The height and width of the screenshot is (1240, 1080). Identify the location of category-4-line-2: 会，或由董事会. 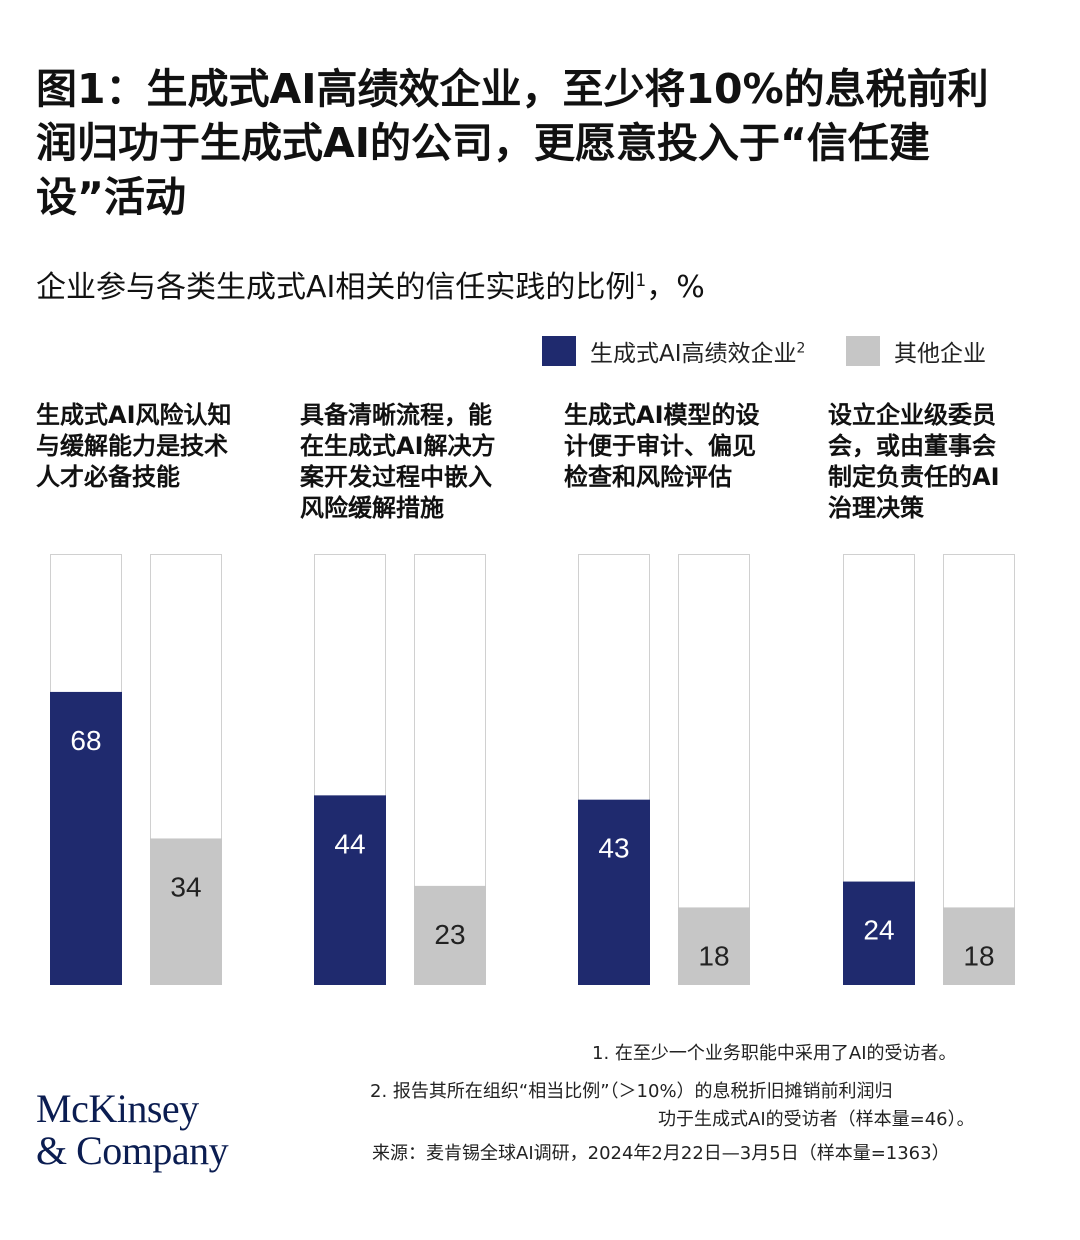
(912, 446).